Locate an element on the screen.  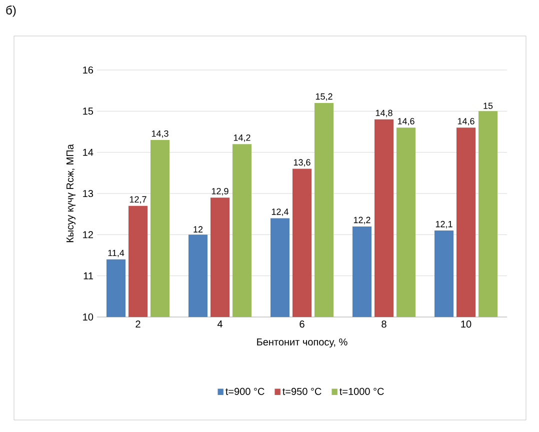
y-tick-label: 11 is located at coordinates (88, 276).